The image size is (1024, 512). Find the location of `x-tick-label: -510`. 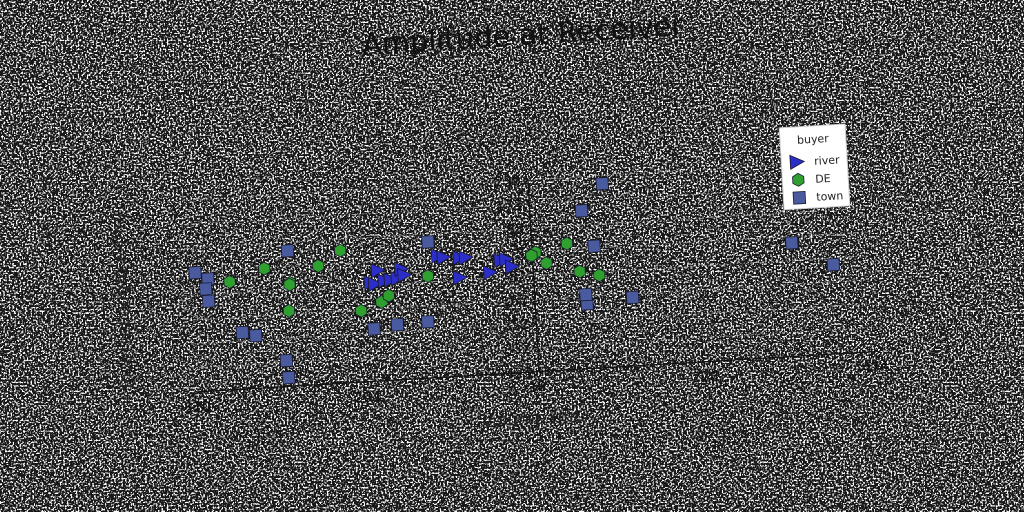

x-tick-label: -510 is located at coordinates (194, 408).